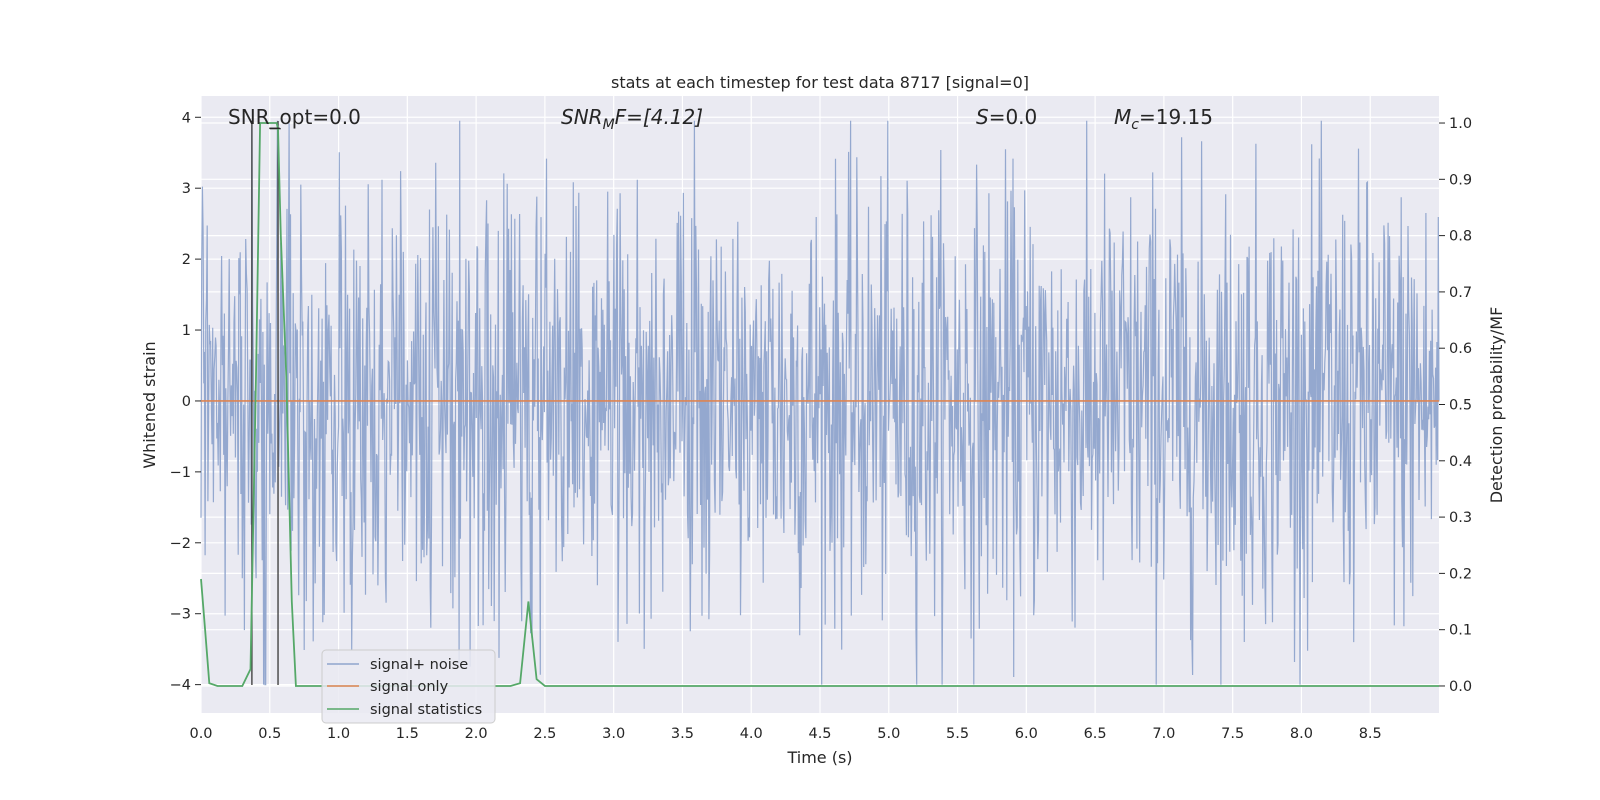 The height and width of the screenshot is (800, 1600). I want to click on legend-box, so click(408, 686).